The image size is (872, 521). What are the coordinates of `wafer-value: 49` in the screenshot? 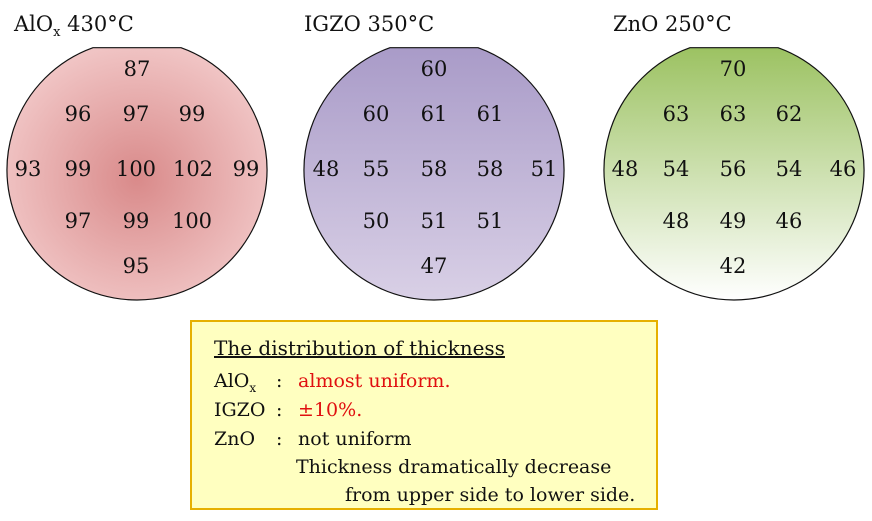 It's located at (733, 221).